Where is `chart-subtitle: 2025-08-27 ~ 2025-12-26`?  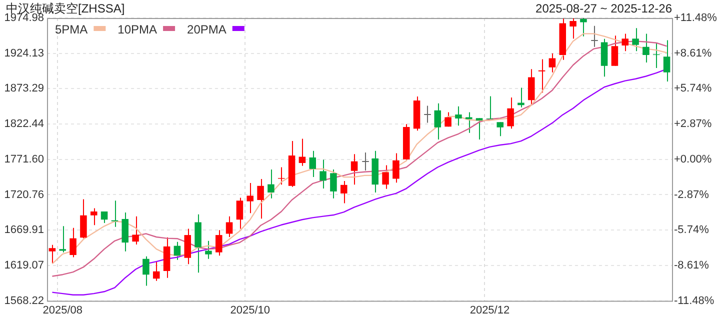 chart-subtitle: 2025-08-27 ~ 2025-12-26 is located at coordinates (604, 8).